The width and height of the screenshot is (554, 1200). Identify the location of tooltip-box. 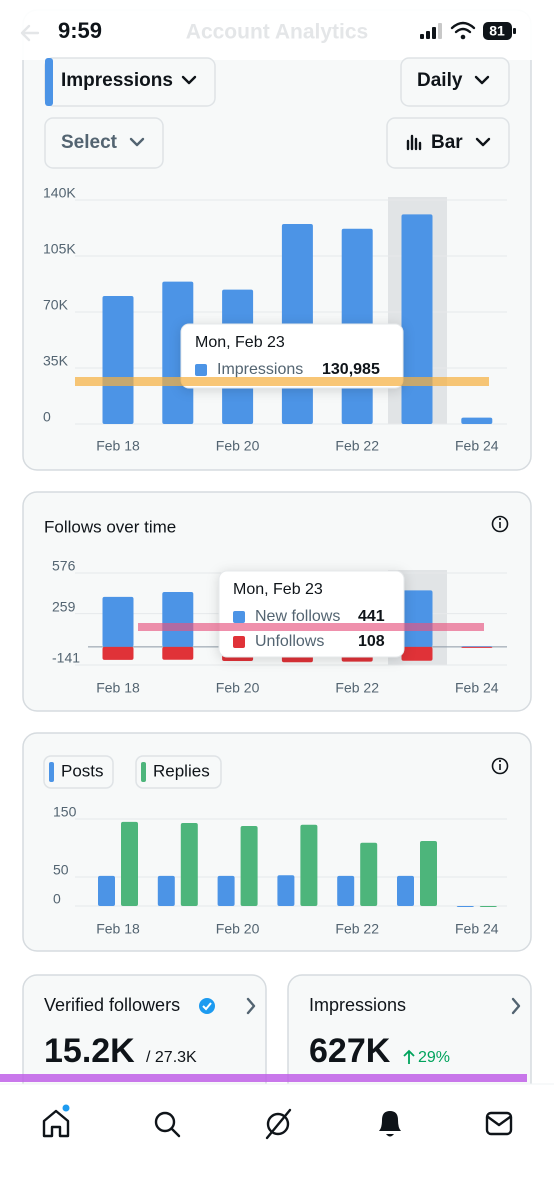
(311, 614).